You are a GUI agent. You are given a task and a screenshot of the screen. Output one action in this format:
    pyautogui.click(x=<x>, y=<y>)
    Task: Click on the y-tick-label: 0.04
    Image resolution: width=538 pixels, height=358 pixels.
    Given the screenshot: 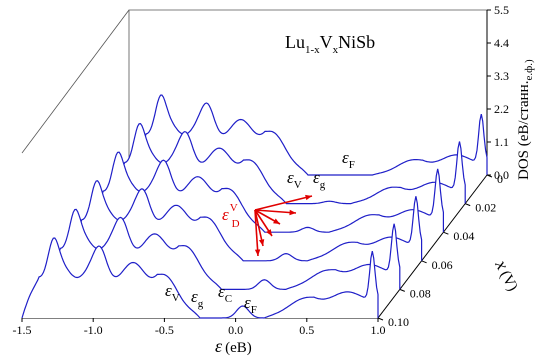 What is the action you would take?
    pyautogui.click(x=463, y=236)
    